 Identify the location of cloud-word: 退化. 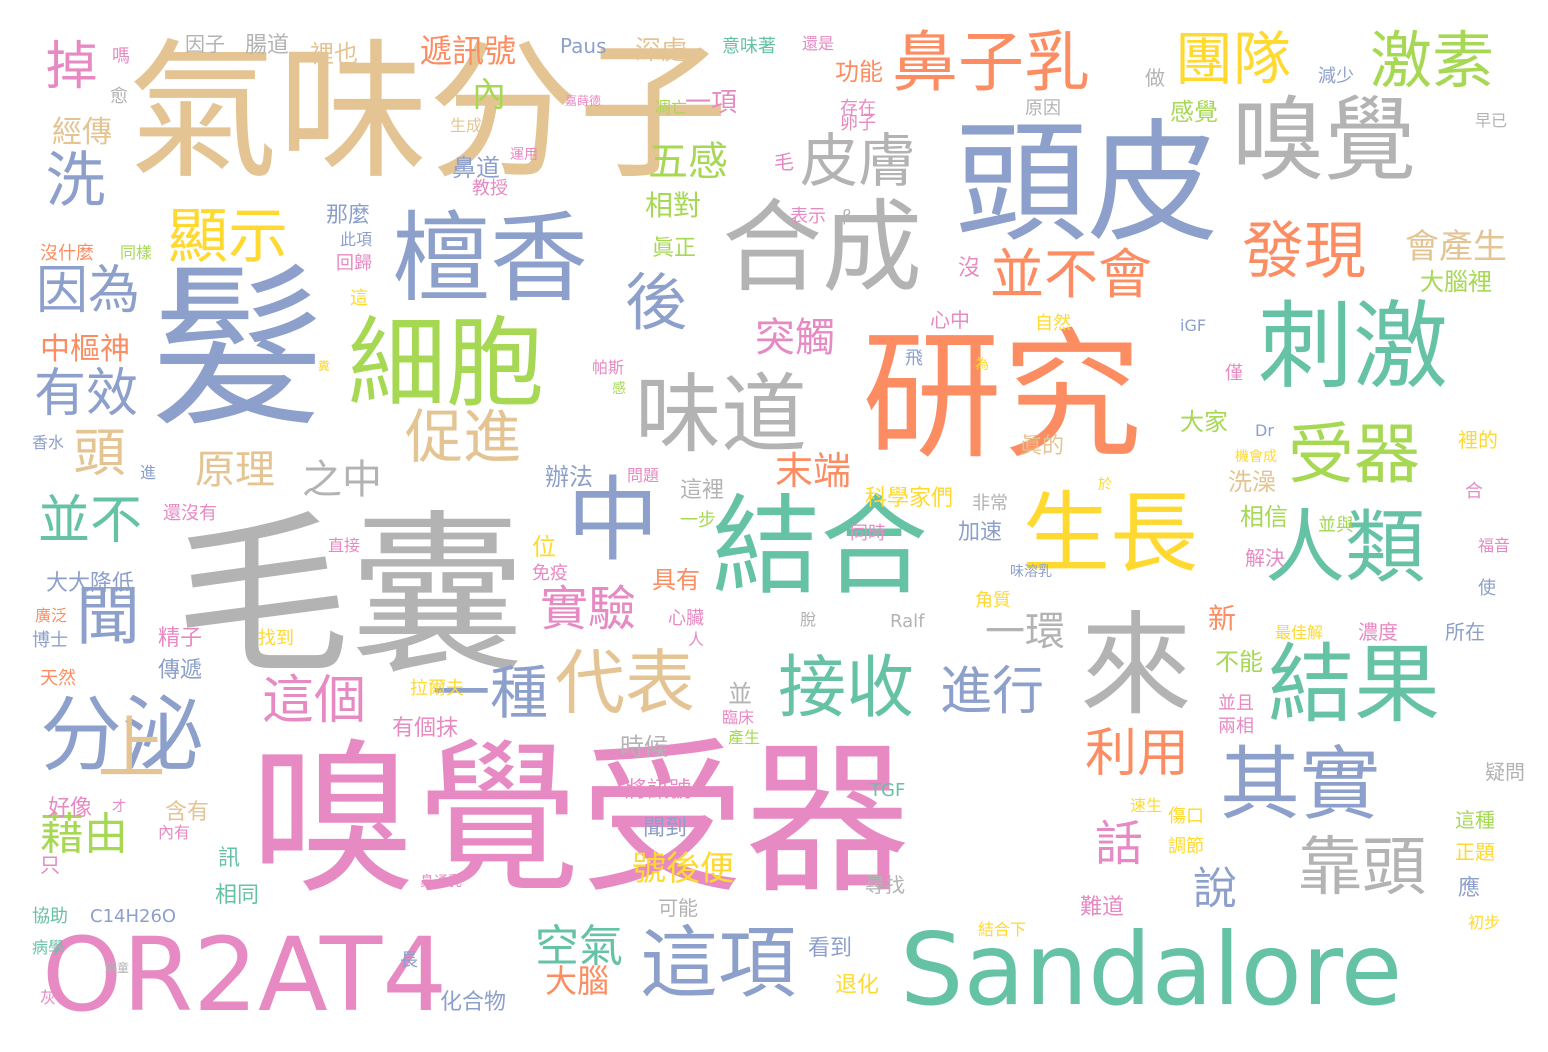
(857, 985).